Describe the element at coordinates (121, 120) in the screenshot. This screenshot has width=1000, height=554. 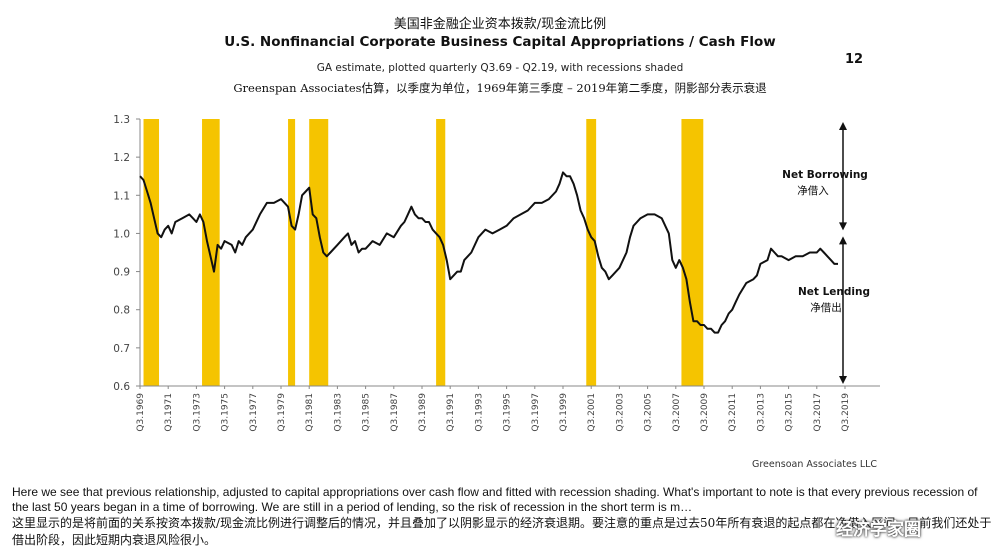
I see `y-tick-label: 1.3` at that location.